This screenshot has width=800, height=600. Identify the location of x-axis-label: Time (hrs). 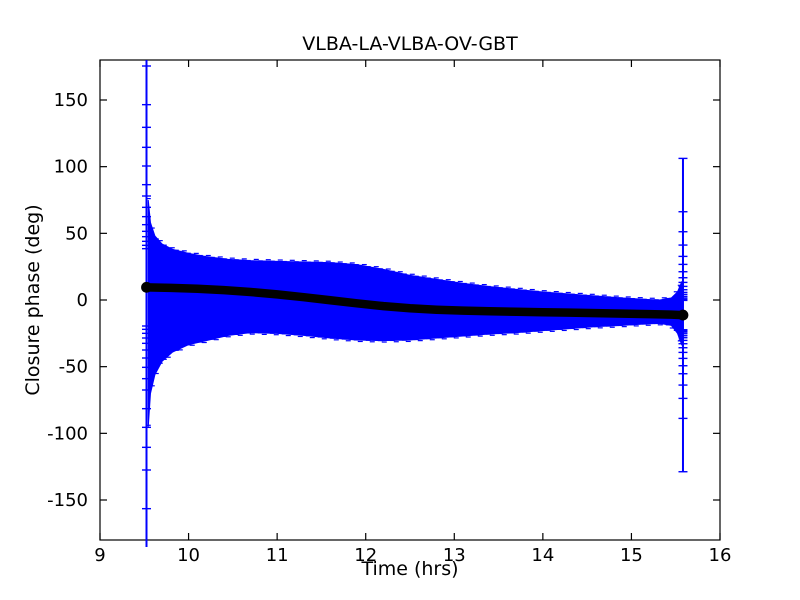
(409, 569).